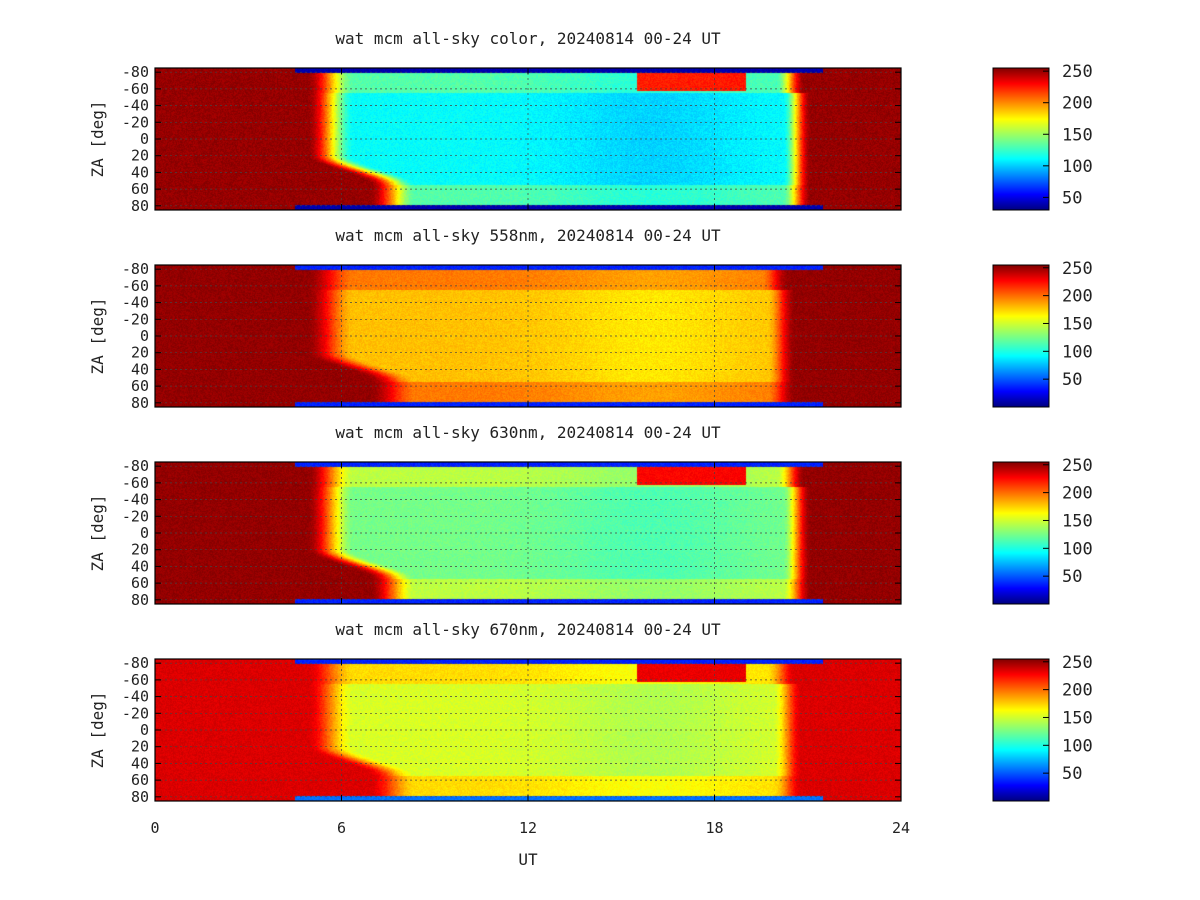 This screenshot has height=900, width=1200. Describe the element at coordinates (528, 730) in the screenshot. I see `panel-4-gridlines` at that location.